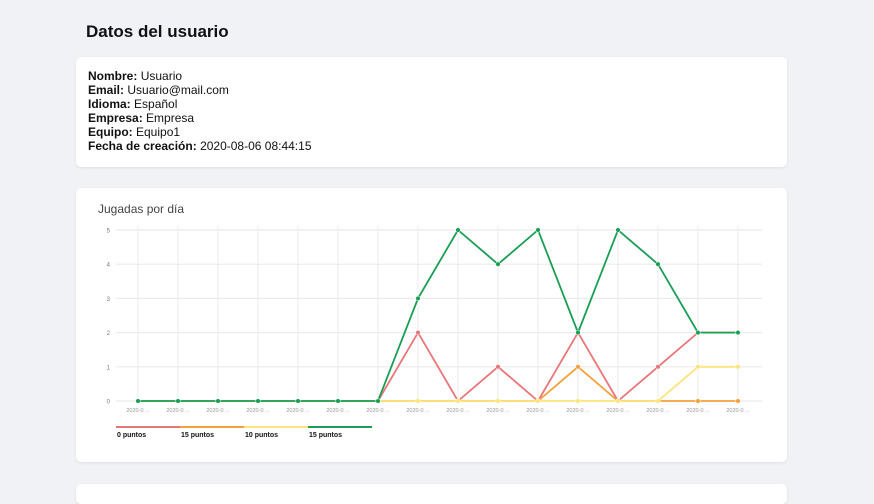 The image size is (874, 504). I want to click on info-value: Usuario@mail.com, so click(178, 90).